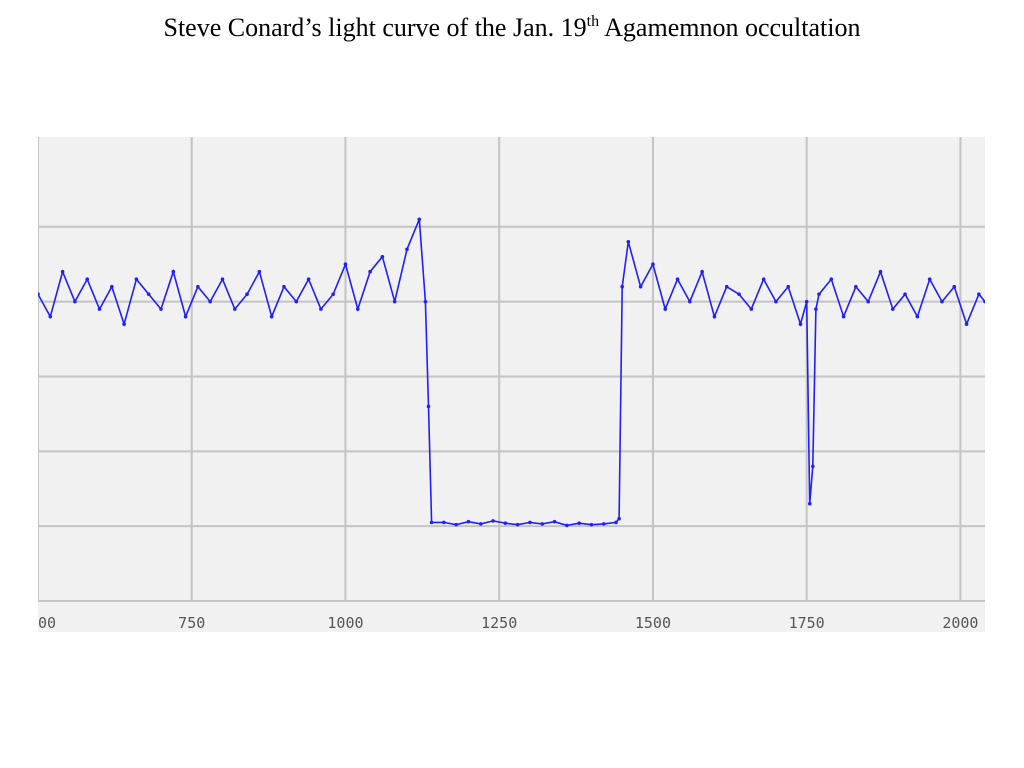  What do you see at coordinates (653, 623) in the screenshot?
I see `x-tick-label: 1500` at bounding box center [653, 623].